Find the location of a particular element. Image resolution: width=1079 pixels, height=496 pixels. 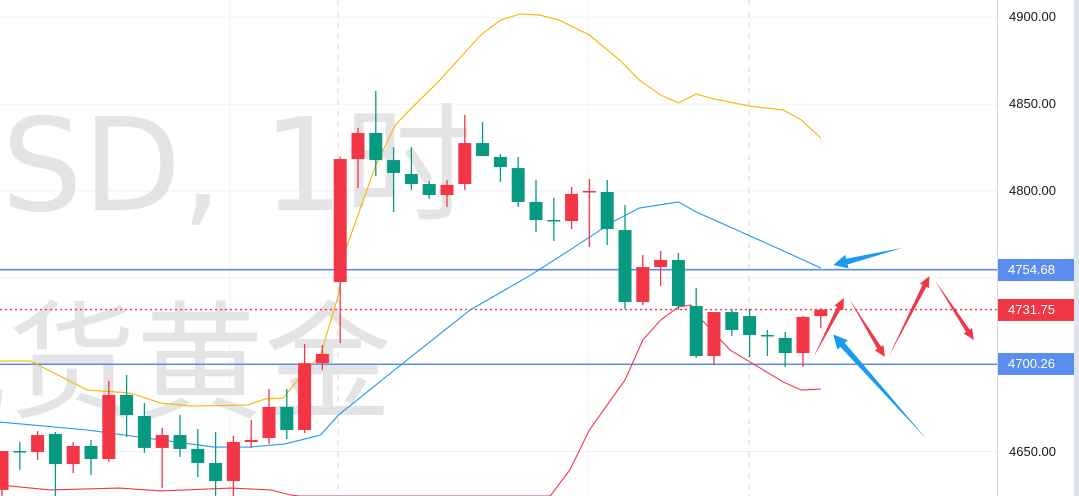

price-tick: 4850.00 is located at coordinates (1032, 104).